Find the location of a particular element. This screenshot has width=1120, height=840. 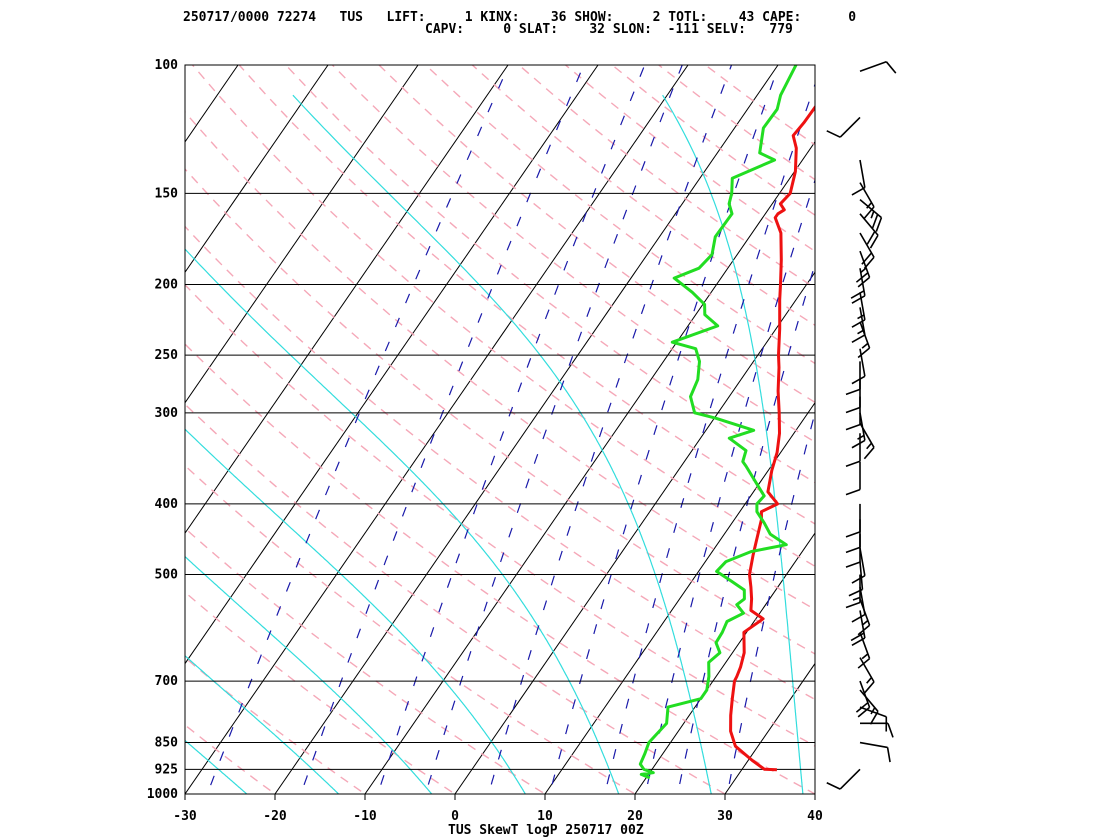

temperature-label: 40 is located at coordinates (815, 816).